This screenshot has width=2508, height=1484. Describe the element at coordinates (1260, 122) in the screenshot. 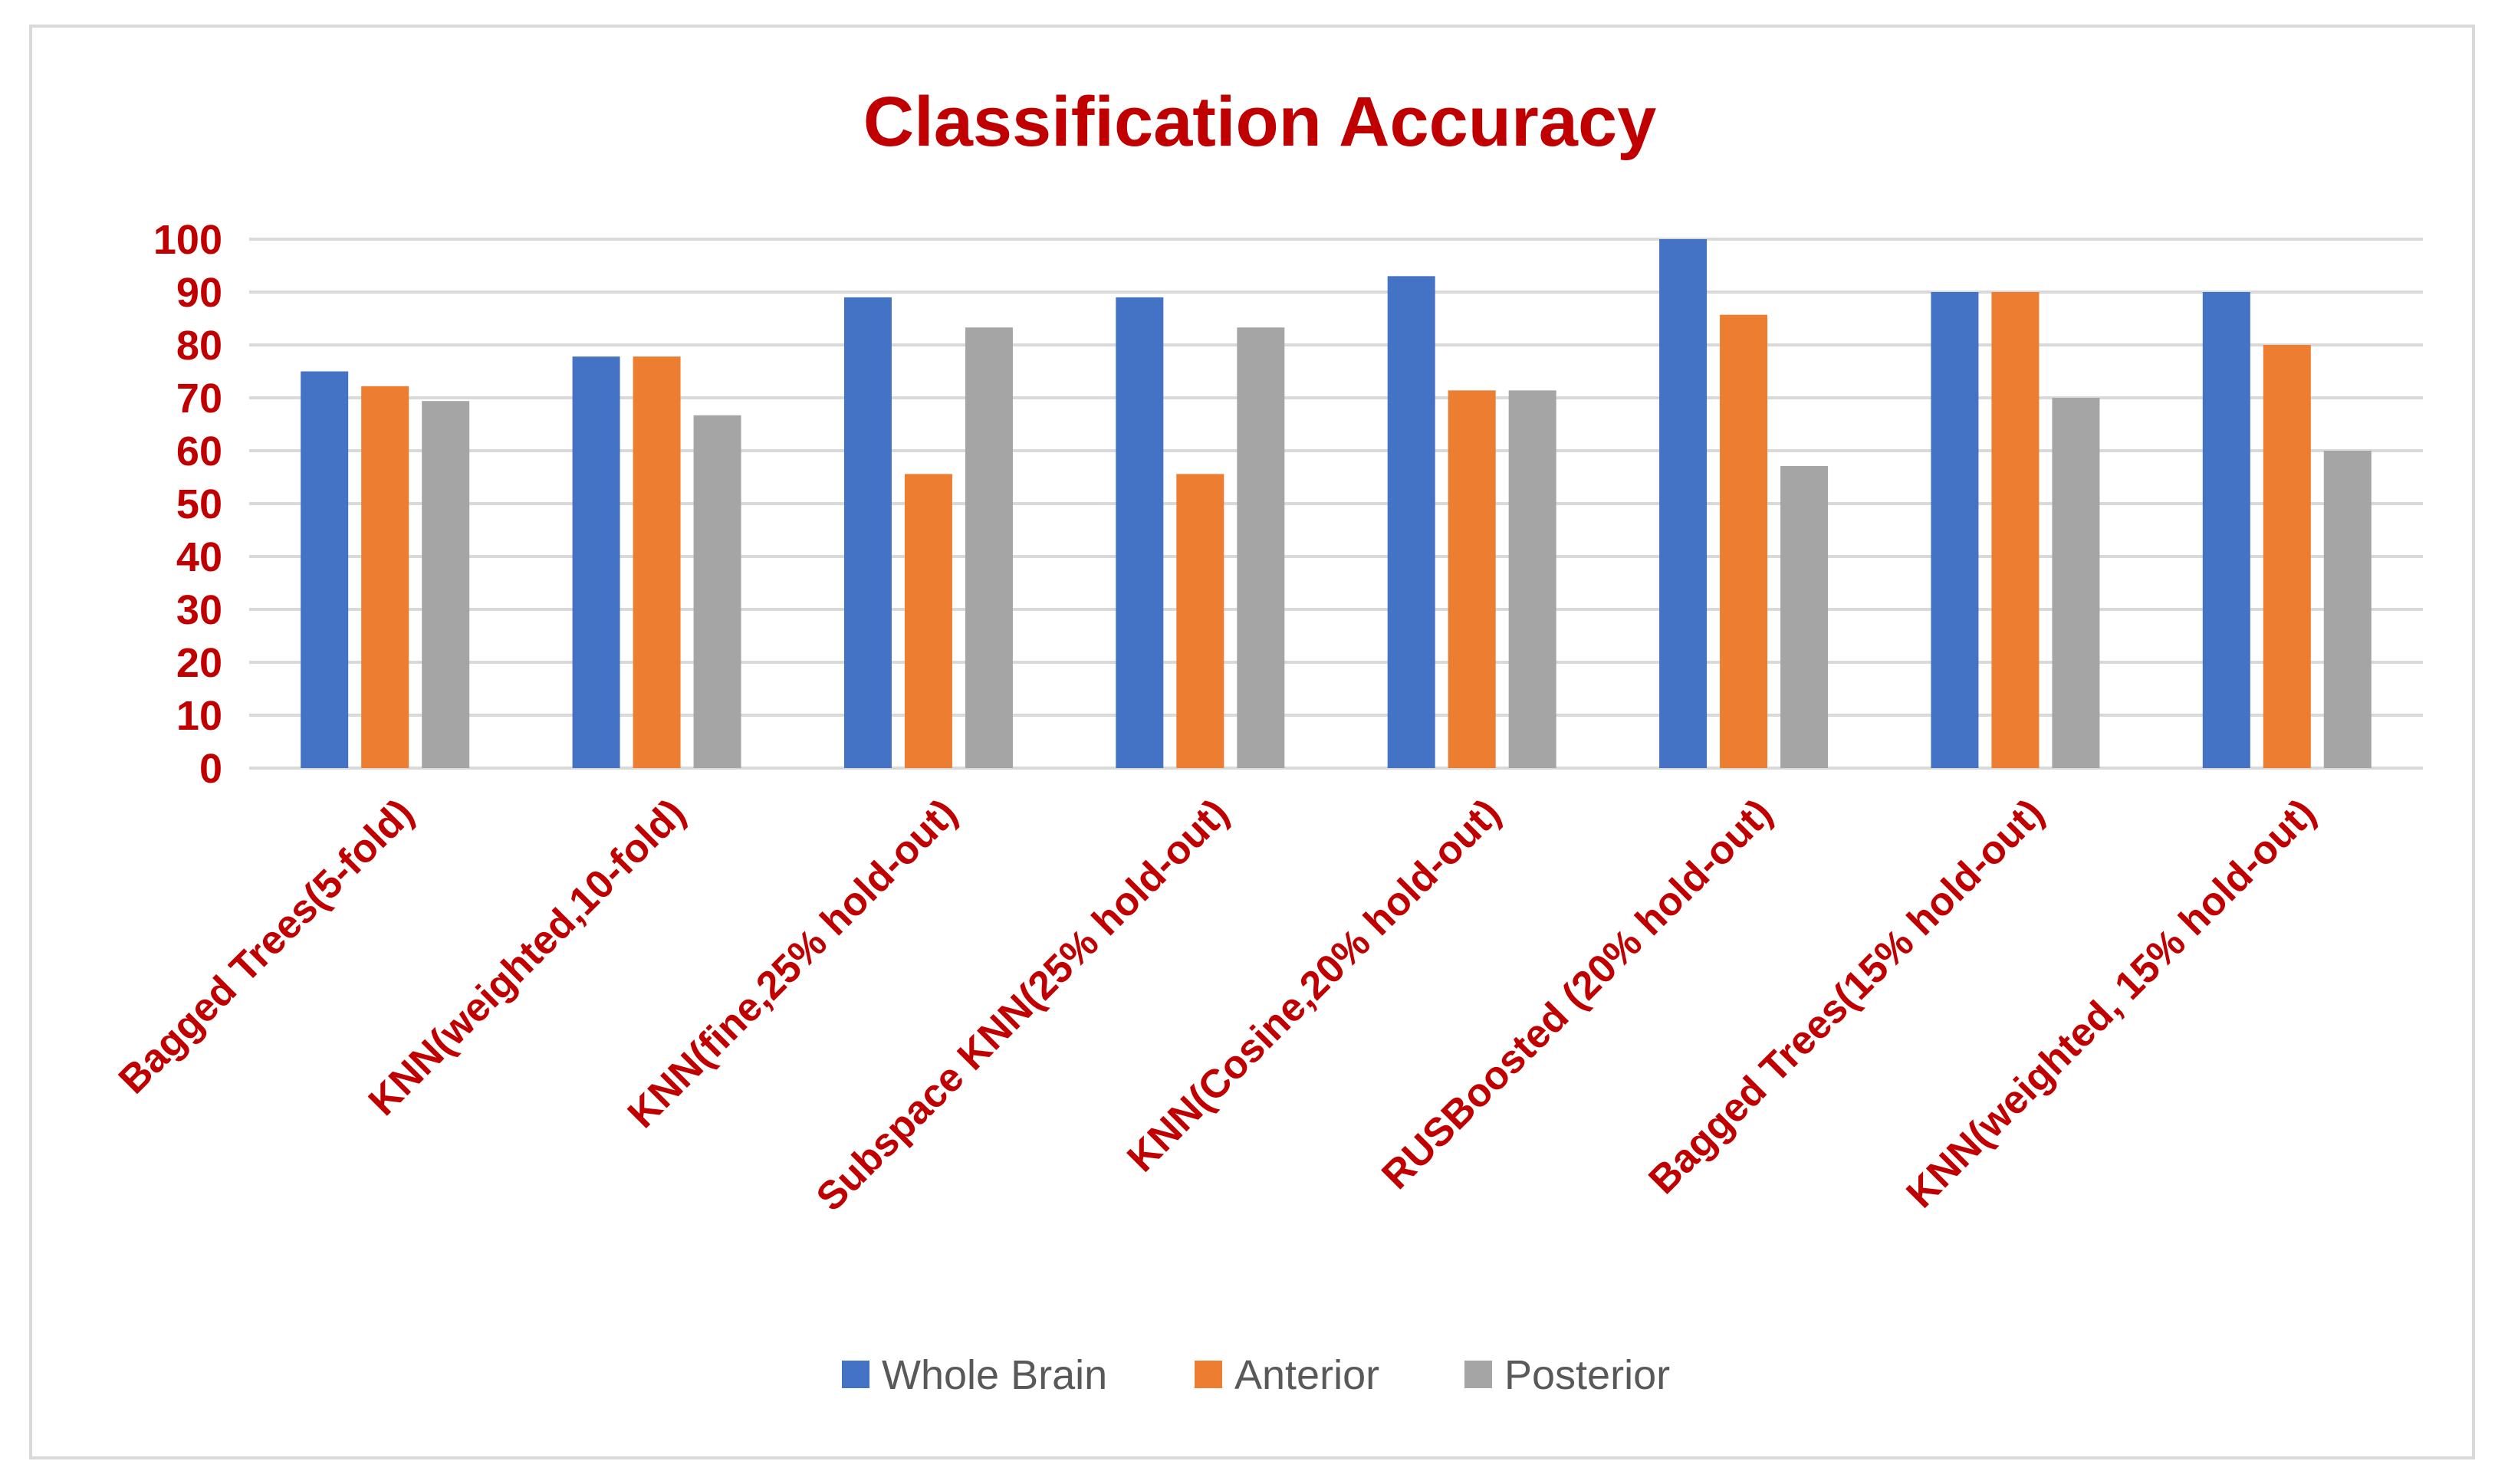

I see `chart-title: Classification Accuracy` at that location.